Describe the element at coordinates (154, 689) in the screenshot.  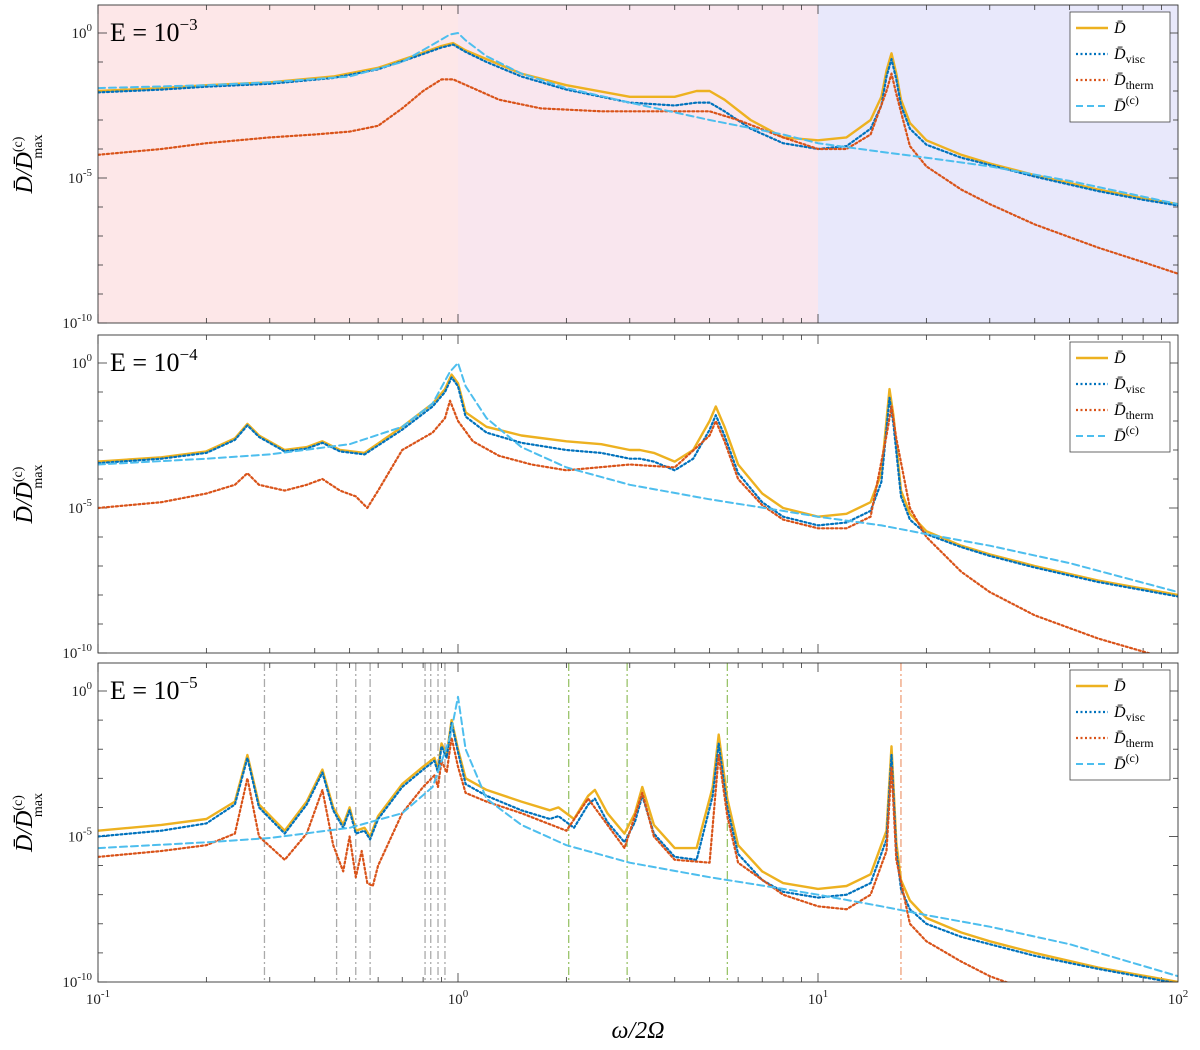
I see `panel-title: E = 10−5` at that location.